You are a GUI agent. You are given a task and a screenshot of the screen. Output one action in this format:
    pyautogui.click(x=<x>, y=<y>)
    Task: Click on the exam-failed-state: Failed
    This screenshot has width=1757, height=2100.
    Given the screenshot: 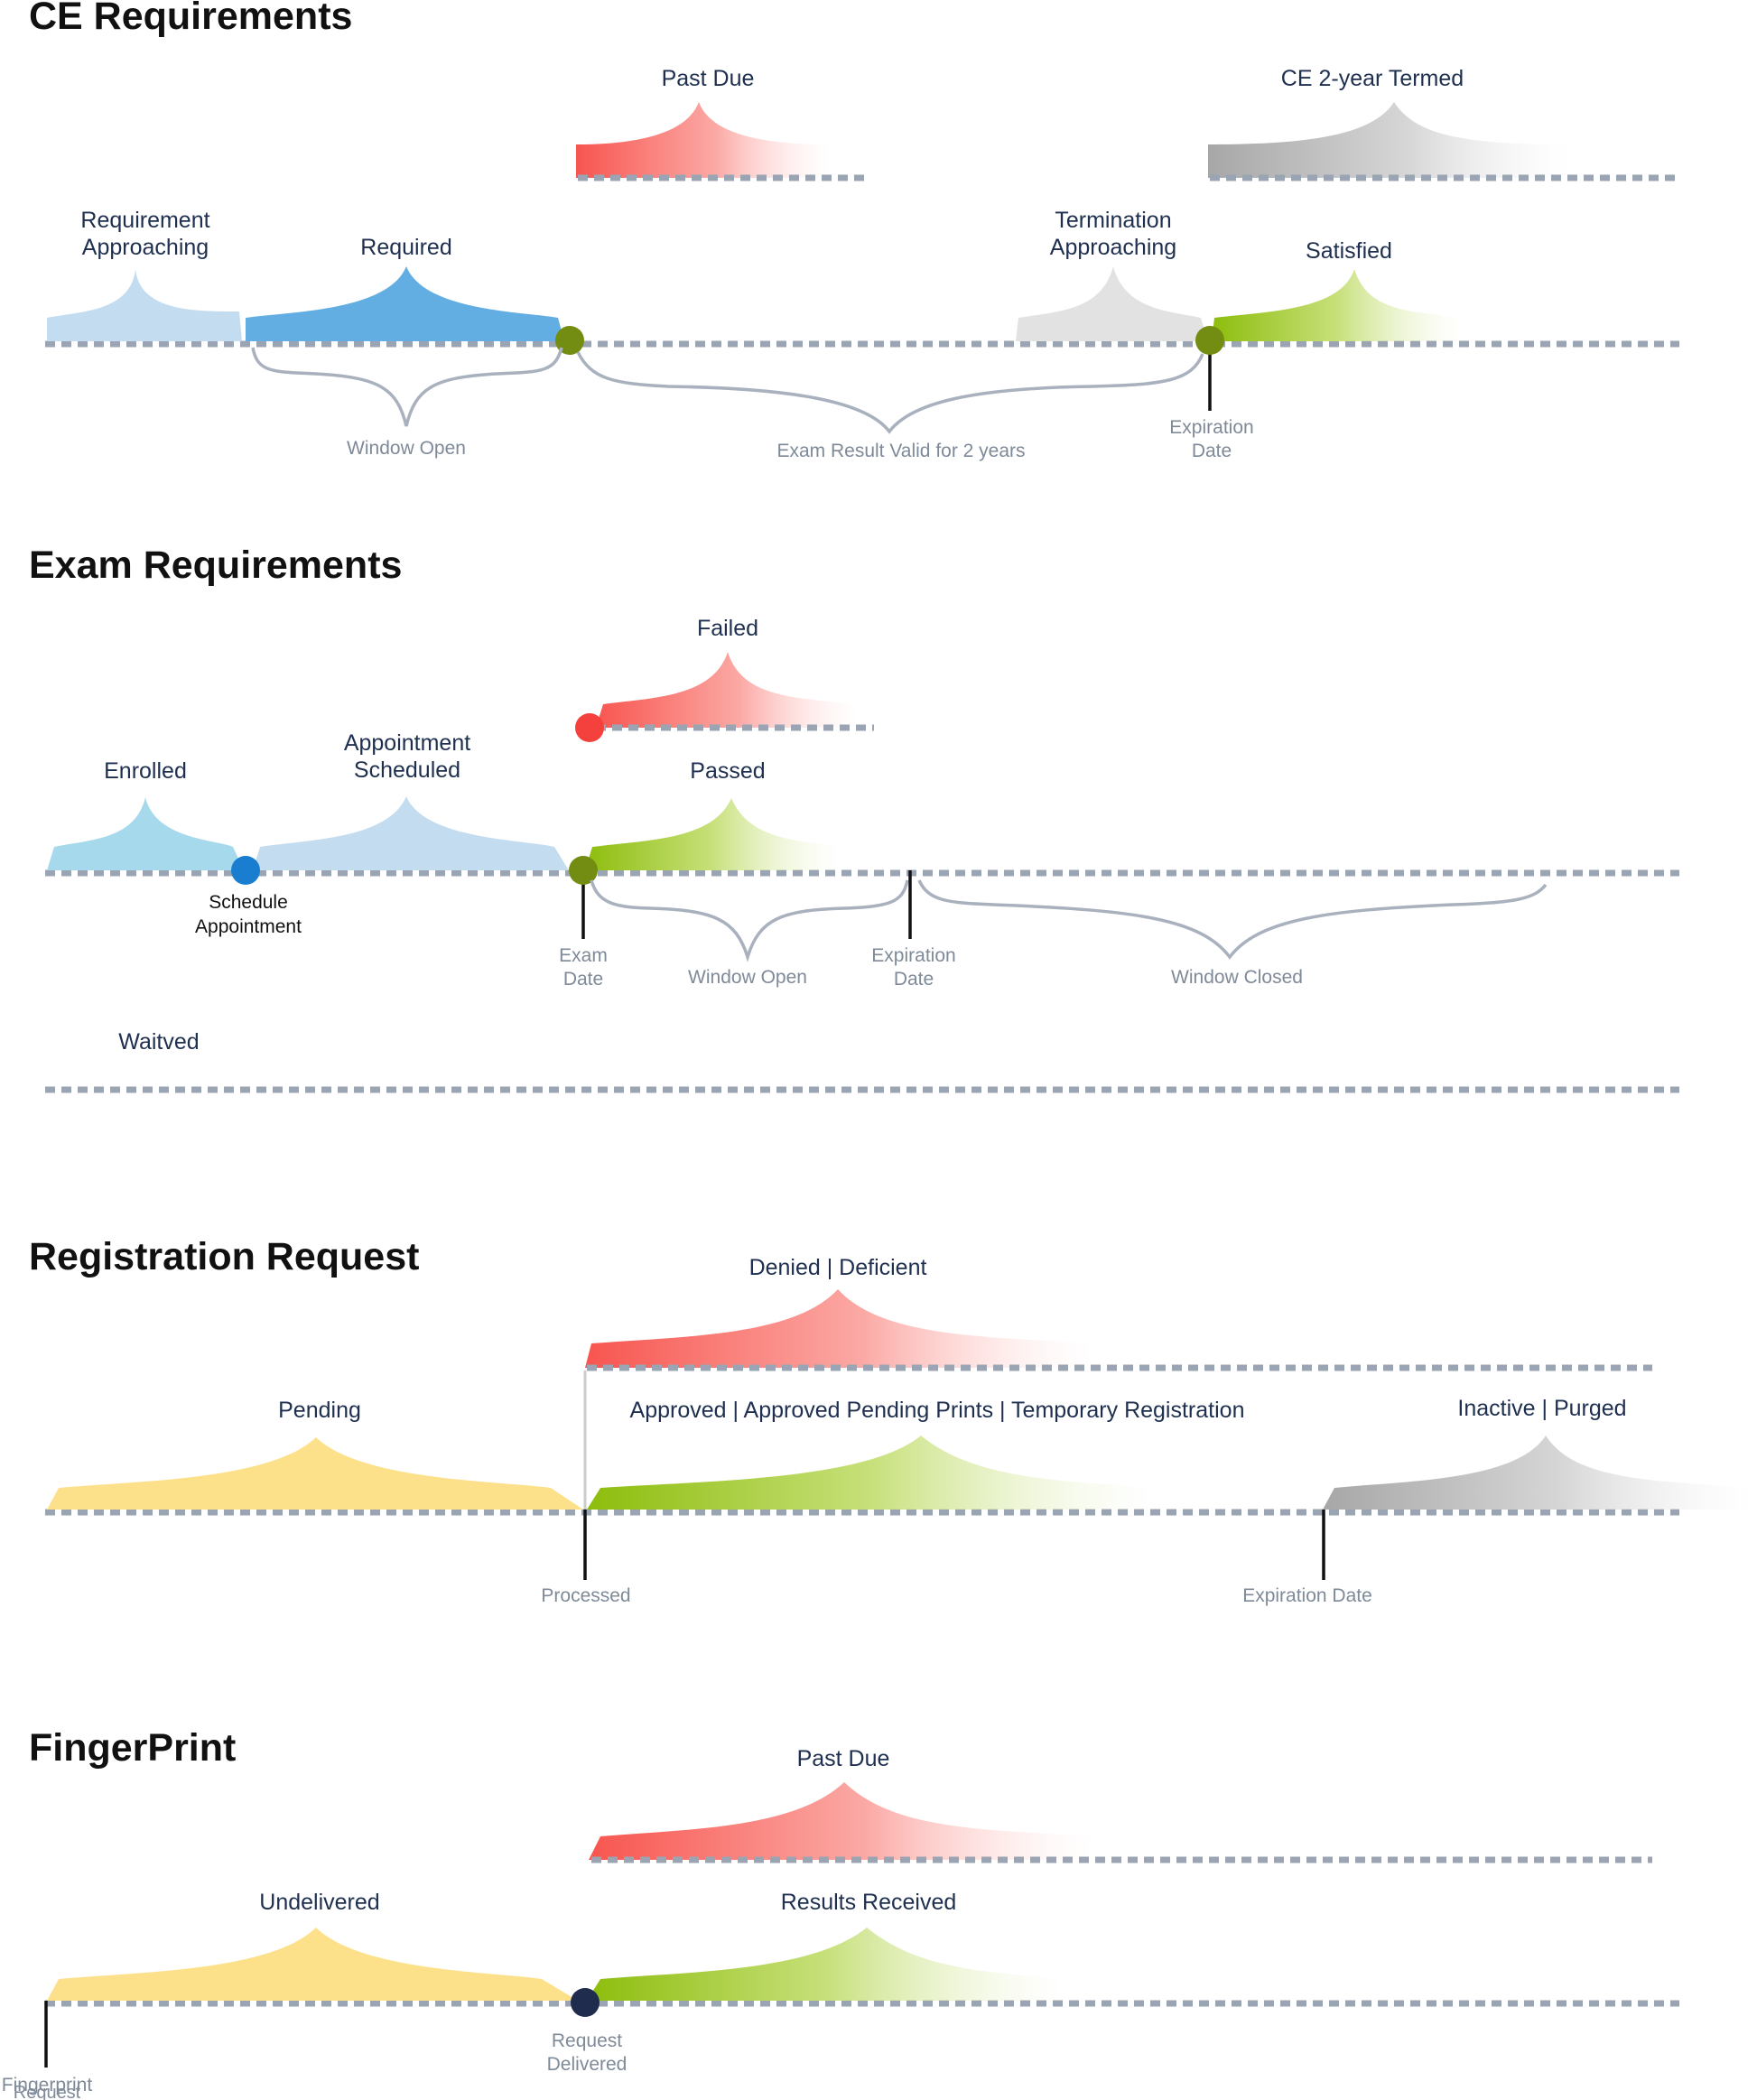 What is the action you would take?
    pyautogui.click(x=724, y=679)
    